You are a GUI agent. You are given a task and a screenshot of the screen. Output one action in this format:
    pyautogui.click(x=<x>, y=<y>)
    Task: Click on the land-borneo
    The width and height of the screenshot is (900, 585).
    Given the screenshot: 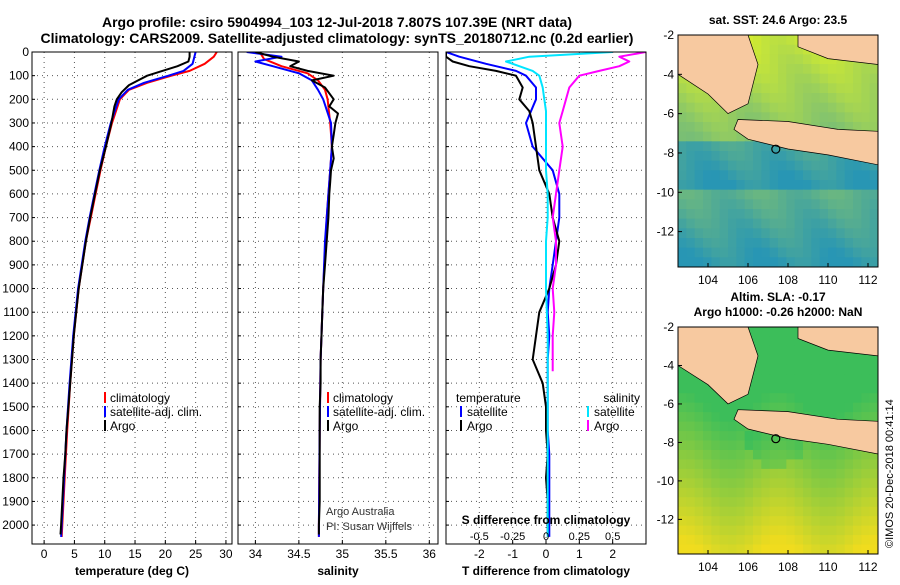 What is the action you would take?
    pyautogui.click(x=837, y=50)
    